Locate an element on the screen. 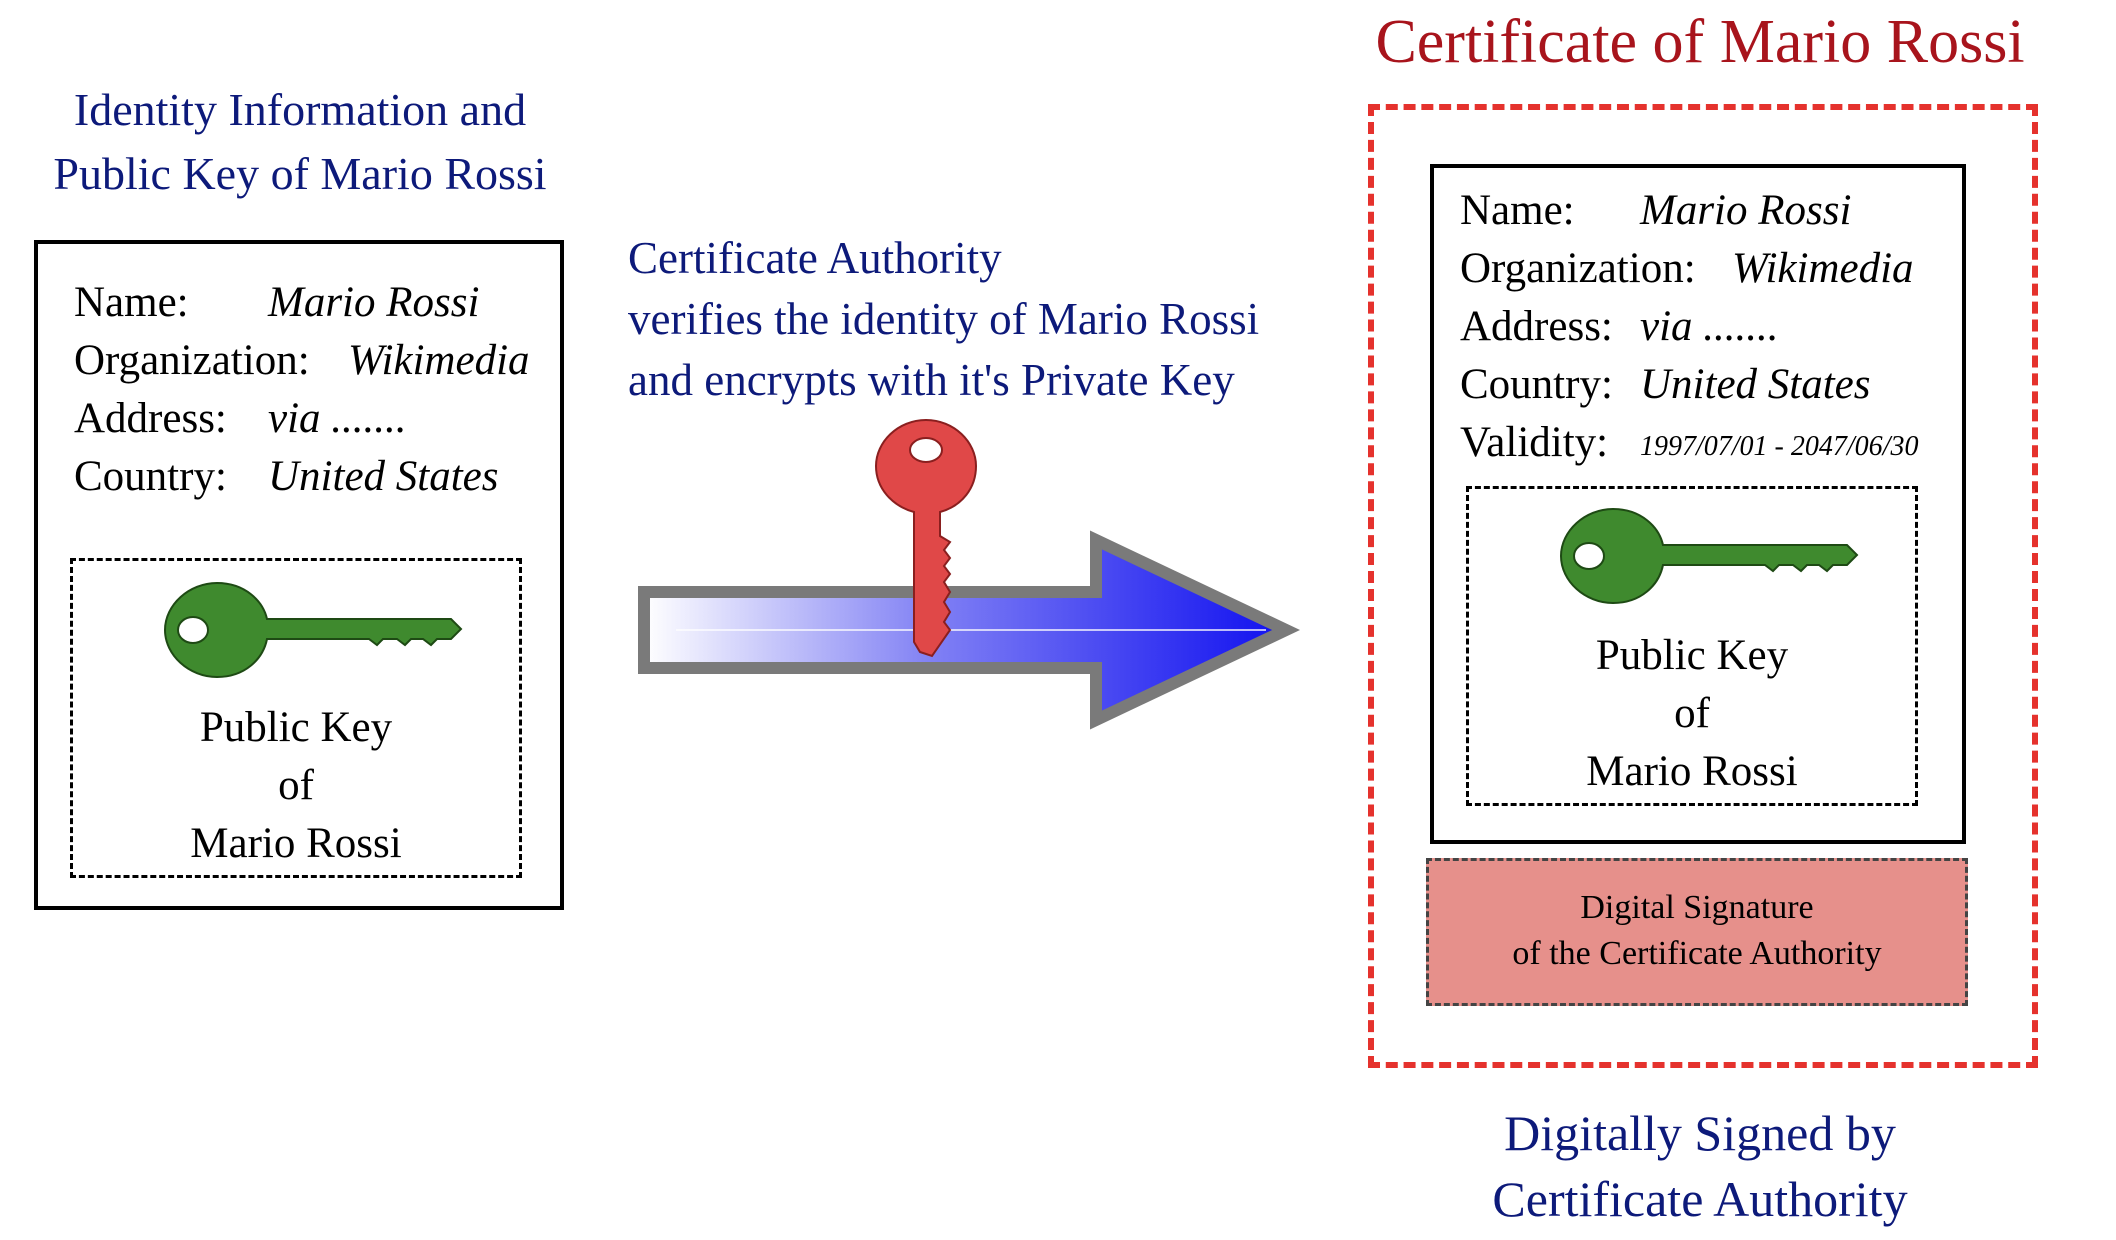  ca-text-line2: verifies the identity of Mario Rossi is located at coordinates (944, 319).